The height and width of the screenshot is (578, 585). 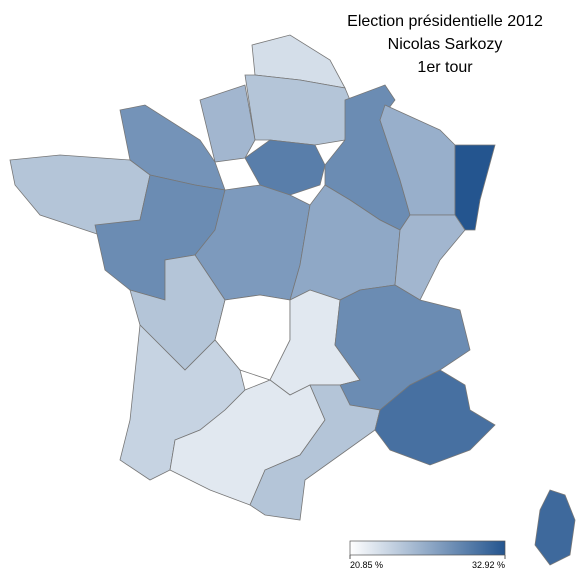 I want to click on legend-bar, so click(x=427, y=548).